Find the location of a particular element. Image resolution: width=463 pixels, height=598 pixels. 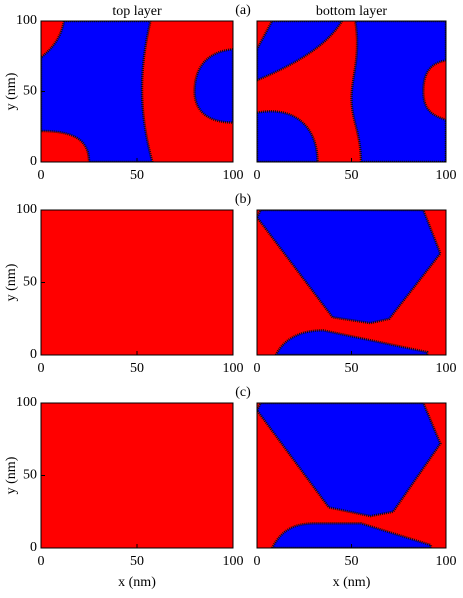

panel-label: (b) is located at coordinates (243, 199).